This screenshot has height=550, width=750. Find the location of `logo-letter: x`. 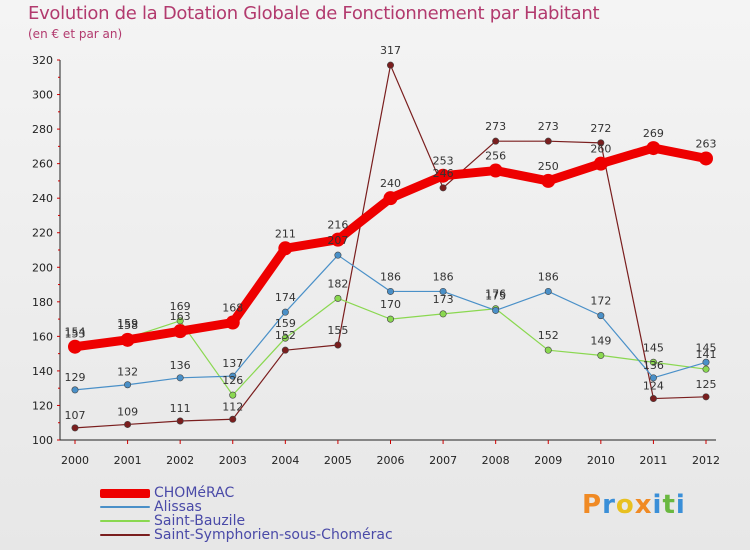

logo-letter: x is located at coordinates (643, 505).